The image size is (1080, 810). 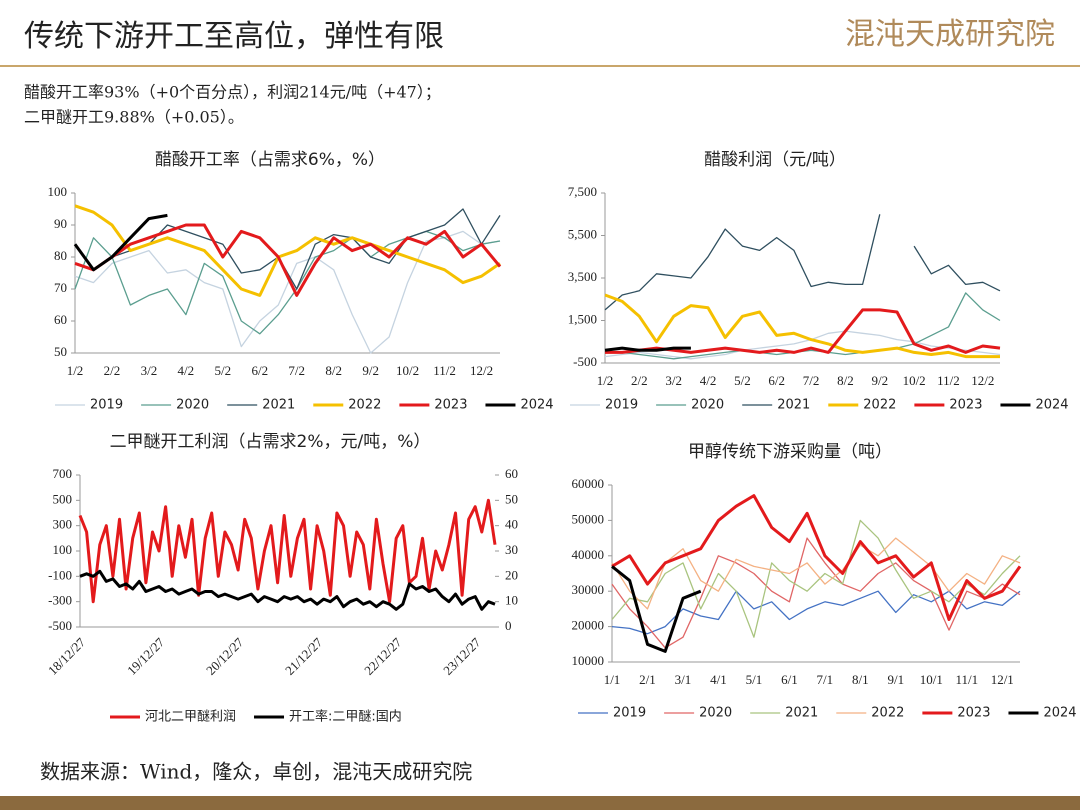 What do you see at coordinates (754, 679) in the screenshot?
I see `x-tick-label: 5/1` at bounding box center [754, 679].